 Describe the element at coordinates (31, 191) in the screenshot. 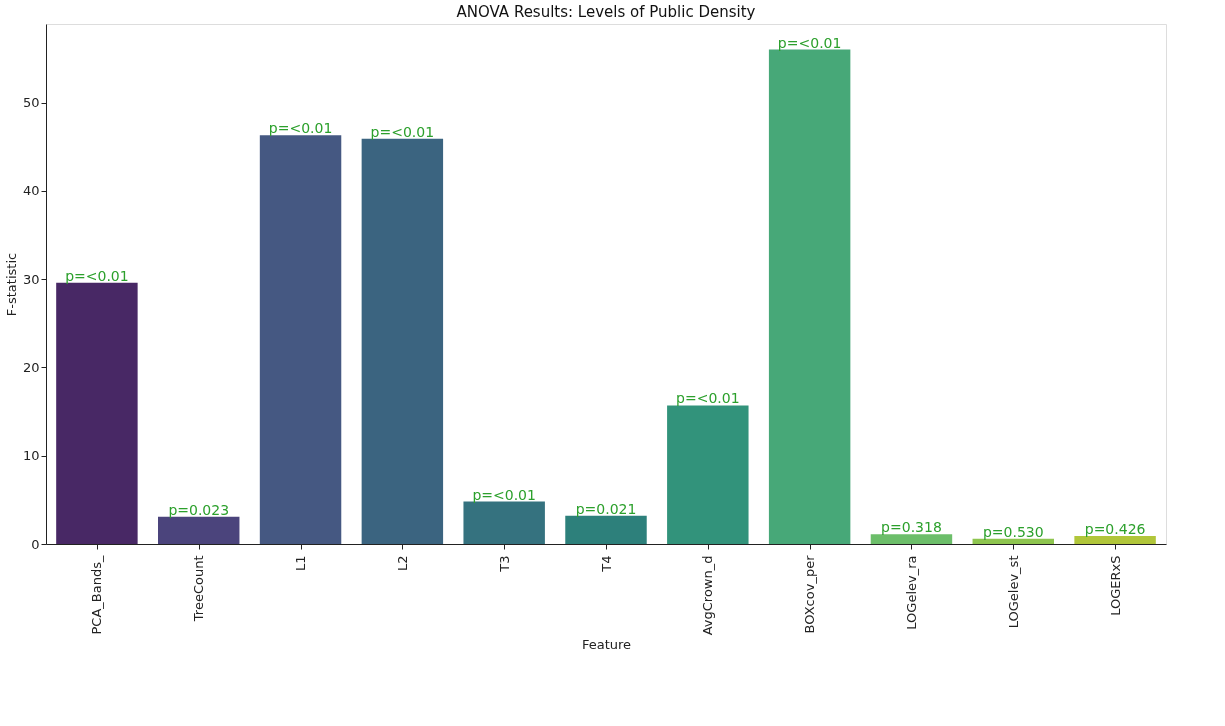

I see `y-tick-label: 40` at that location.